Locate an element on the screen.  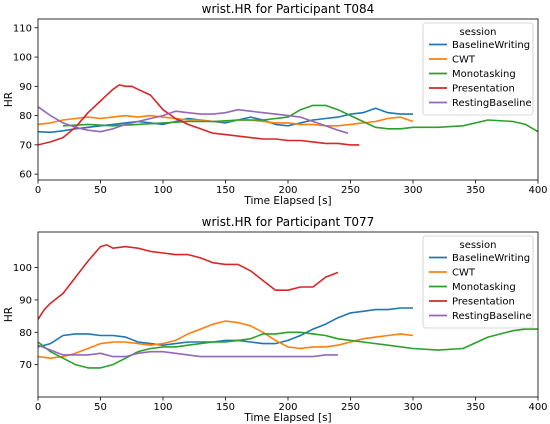
chart-title: wrist.HR for Participant T084 is located at coordinates (288, 9).